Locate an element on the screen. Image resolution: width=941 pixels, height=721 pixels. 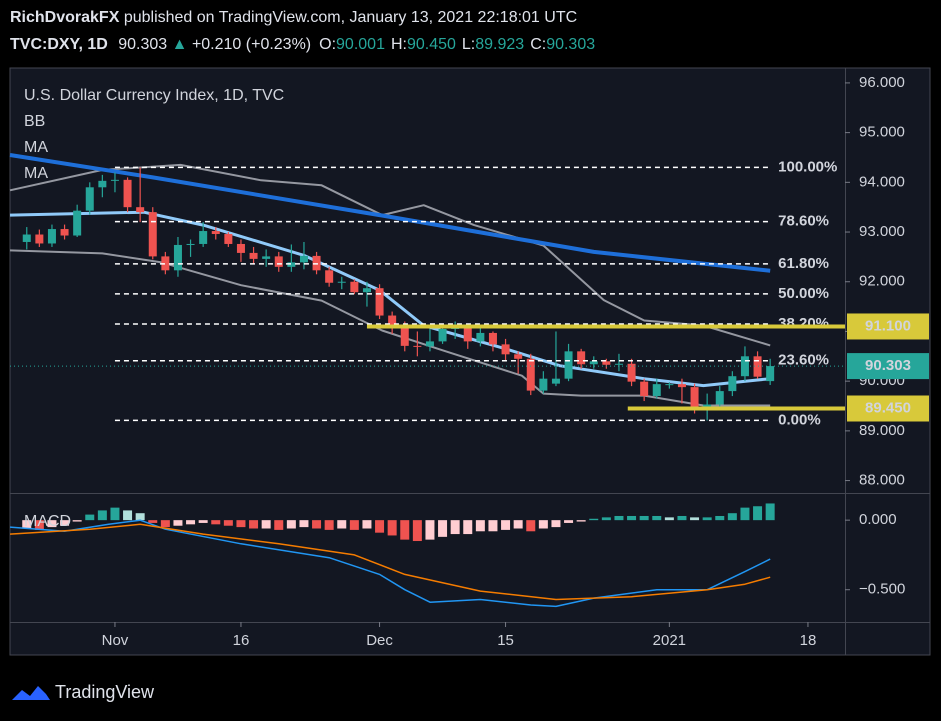
ohlc-key: L: is located at coordinates (468, 44).